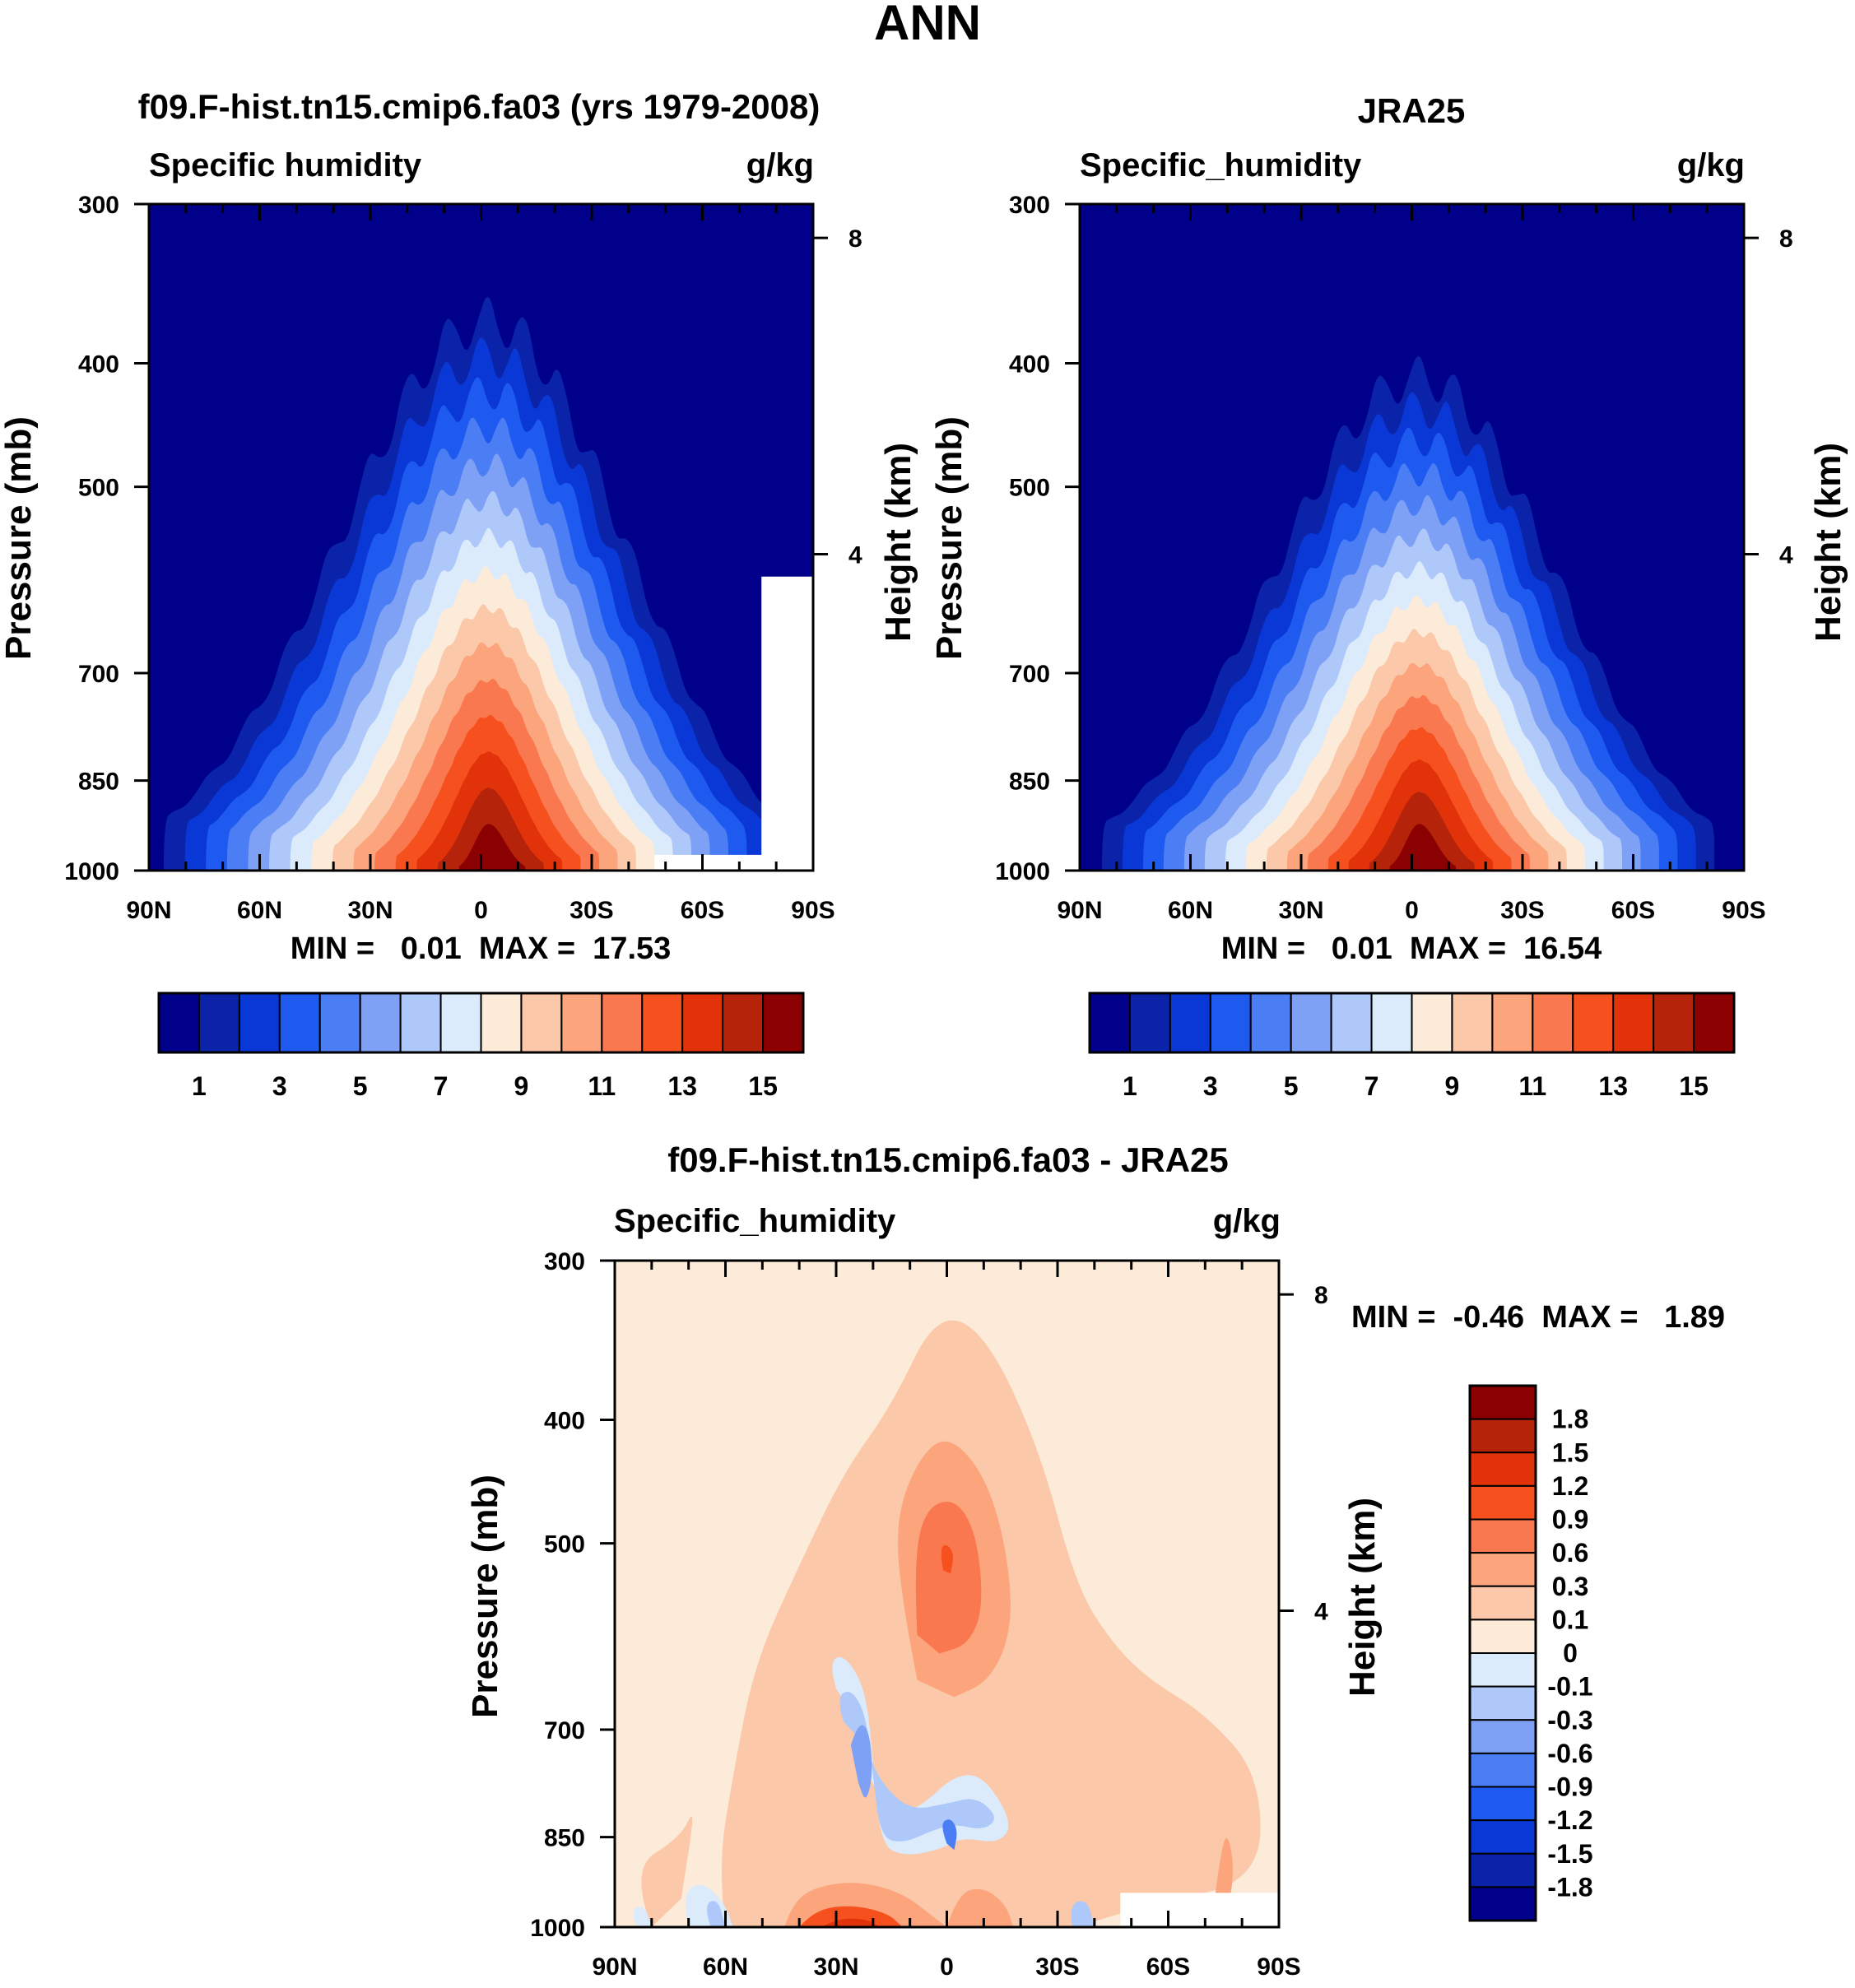  I want to click on panel-model-ylabel: Pressure (mb), so click(19, 538).